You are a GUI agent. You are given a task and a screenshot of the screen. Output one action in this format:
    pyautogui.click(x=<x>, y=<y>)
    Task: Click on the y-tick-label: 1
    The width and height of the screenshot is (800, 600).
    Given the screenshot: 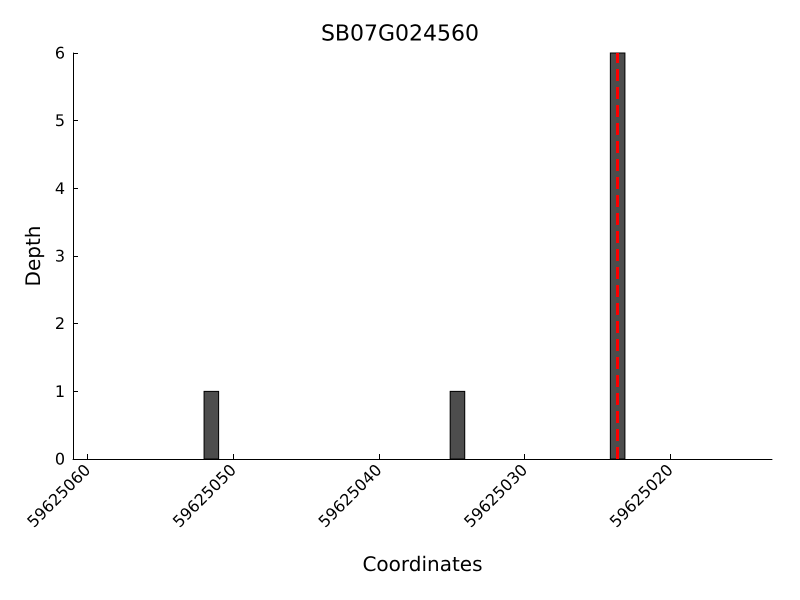 What is the action you would take?
    pyautogui.click(x=59, y=391)
    